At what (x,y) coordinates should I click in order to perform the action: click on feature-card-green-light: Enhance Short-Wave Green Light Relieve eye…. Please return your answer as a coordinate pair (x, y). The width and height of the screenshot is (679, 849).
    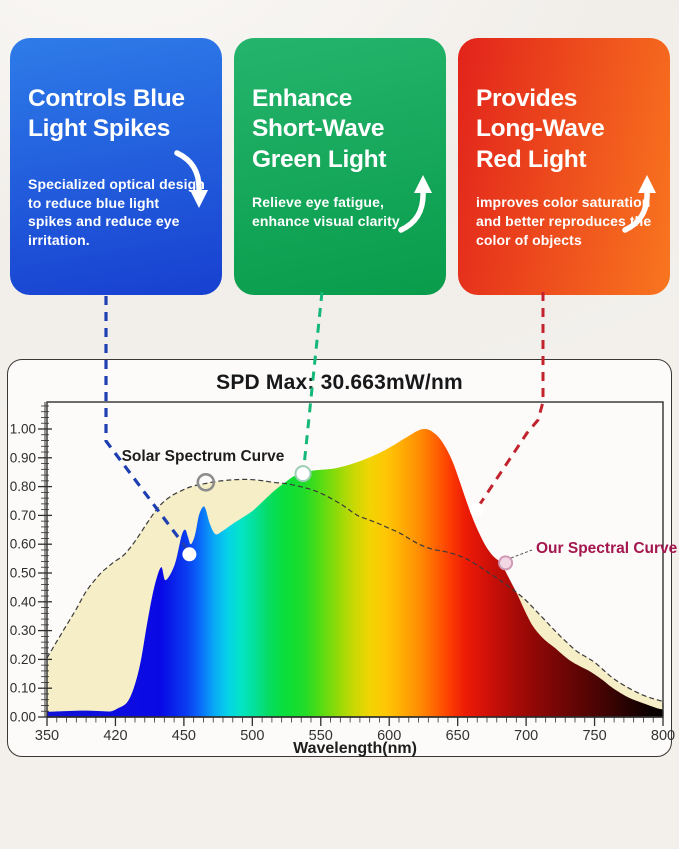
    Looking at the image, I should click on (340, 166).